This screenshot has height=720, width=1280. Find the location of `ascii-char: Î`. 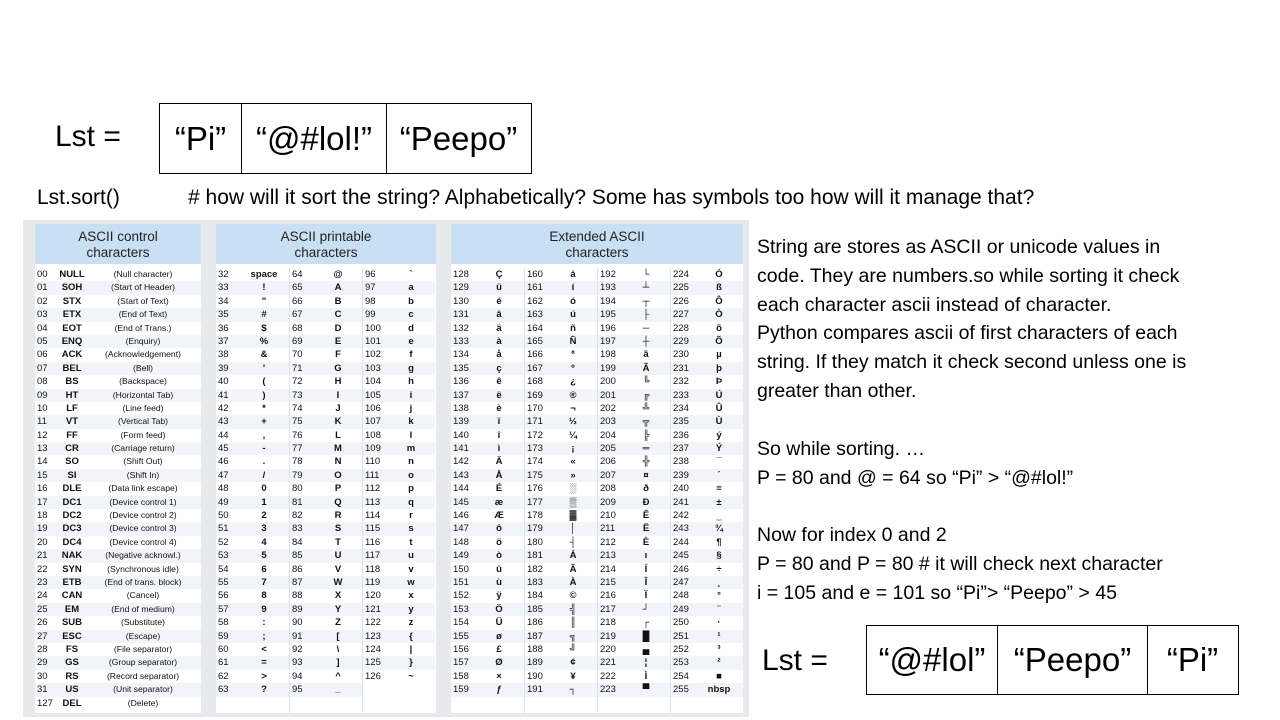

ascii-char: Î is located at coordinates (646, 582).